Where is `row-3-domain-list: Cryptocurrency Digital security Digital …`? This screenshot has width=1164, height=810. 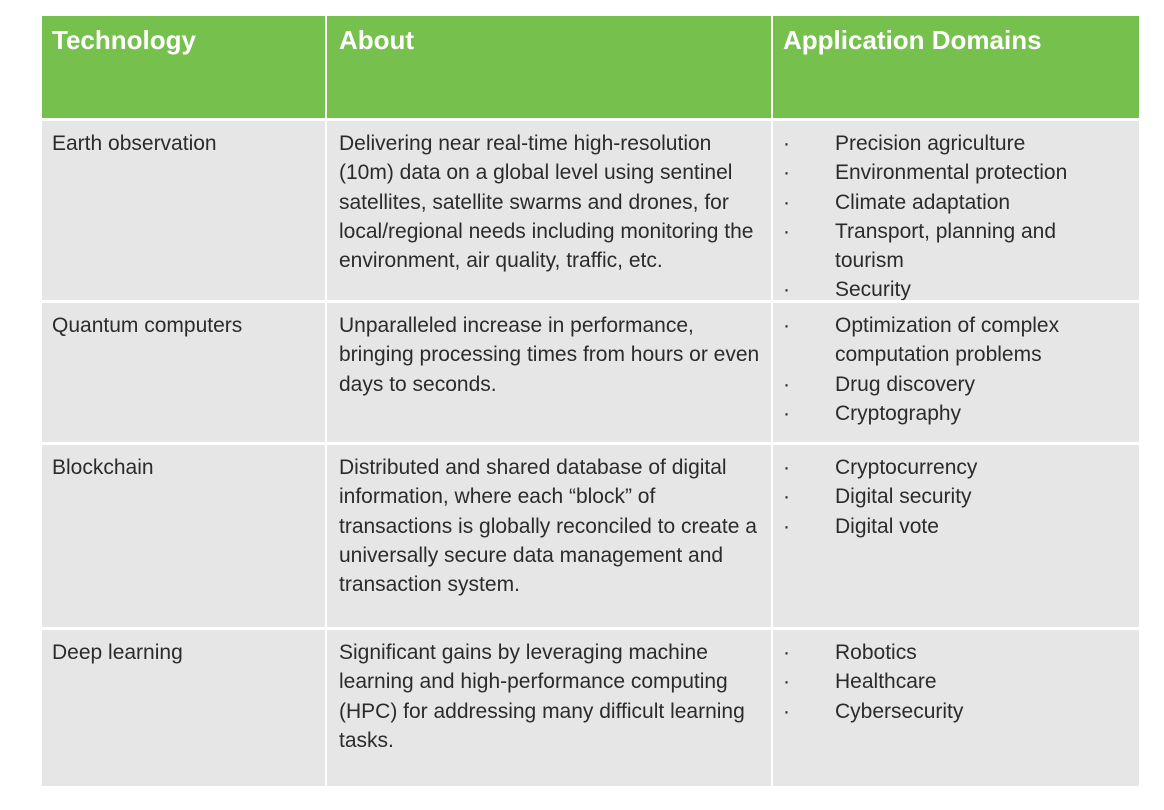
row-3-domain-list: Cryptocurrency Digital security Digital … is located at coordinates (959, 497).